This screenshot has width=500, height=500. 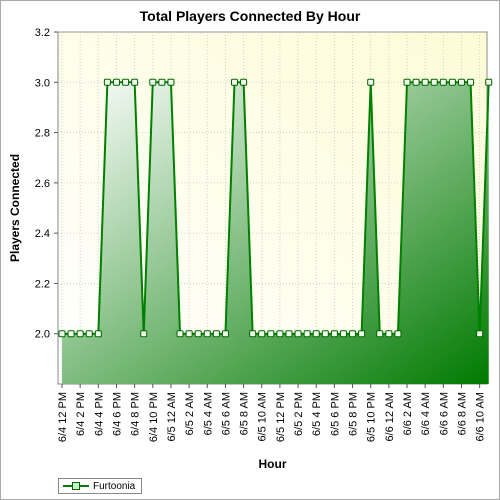 I want to click on x-tick-label: 6/4 4 PM, so click(x=99, y=414).